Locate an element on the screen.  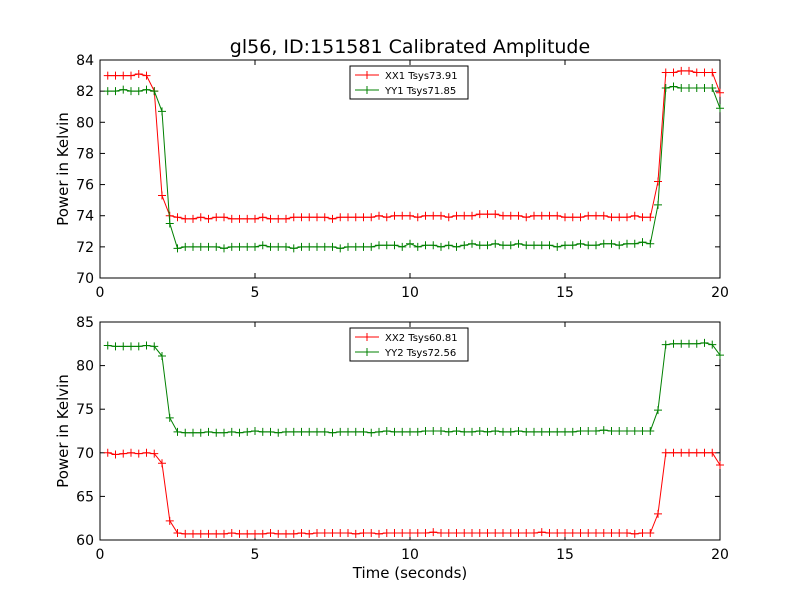
y-tick-label: 70 is located at coordinates (85, 454).